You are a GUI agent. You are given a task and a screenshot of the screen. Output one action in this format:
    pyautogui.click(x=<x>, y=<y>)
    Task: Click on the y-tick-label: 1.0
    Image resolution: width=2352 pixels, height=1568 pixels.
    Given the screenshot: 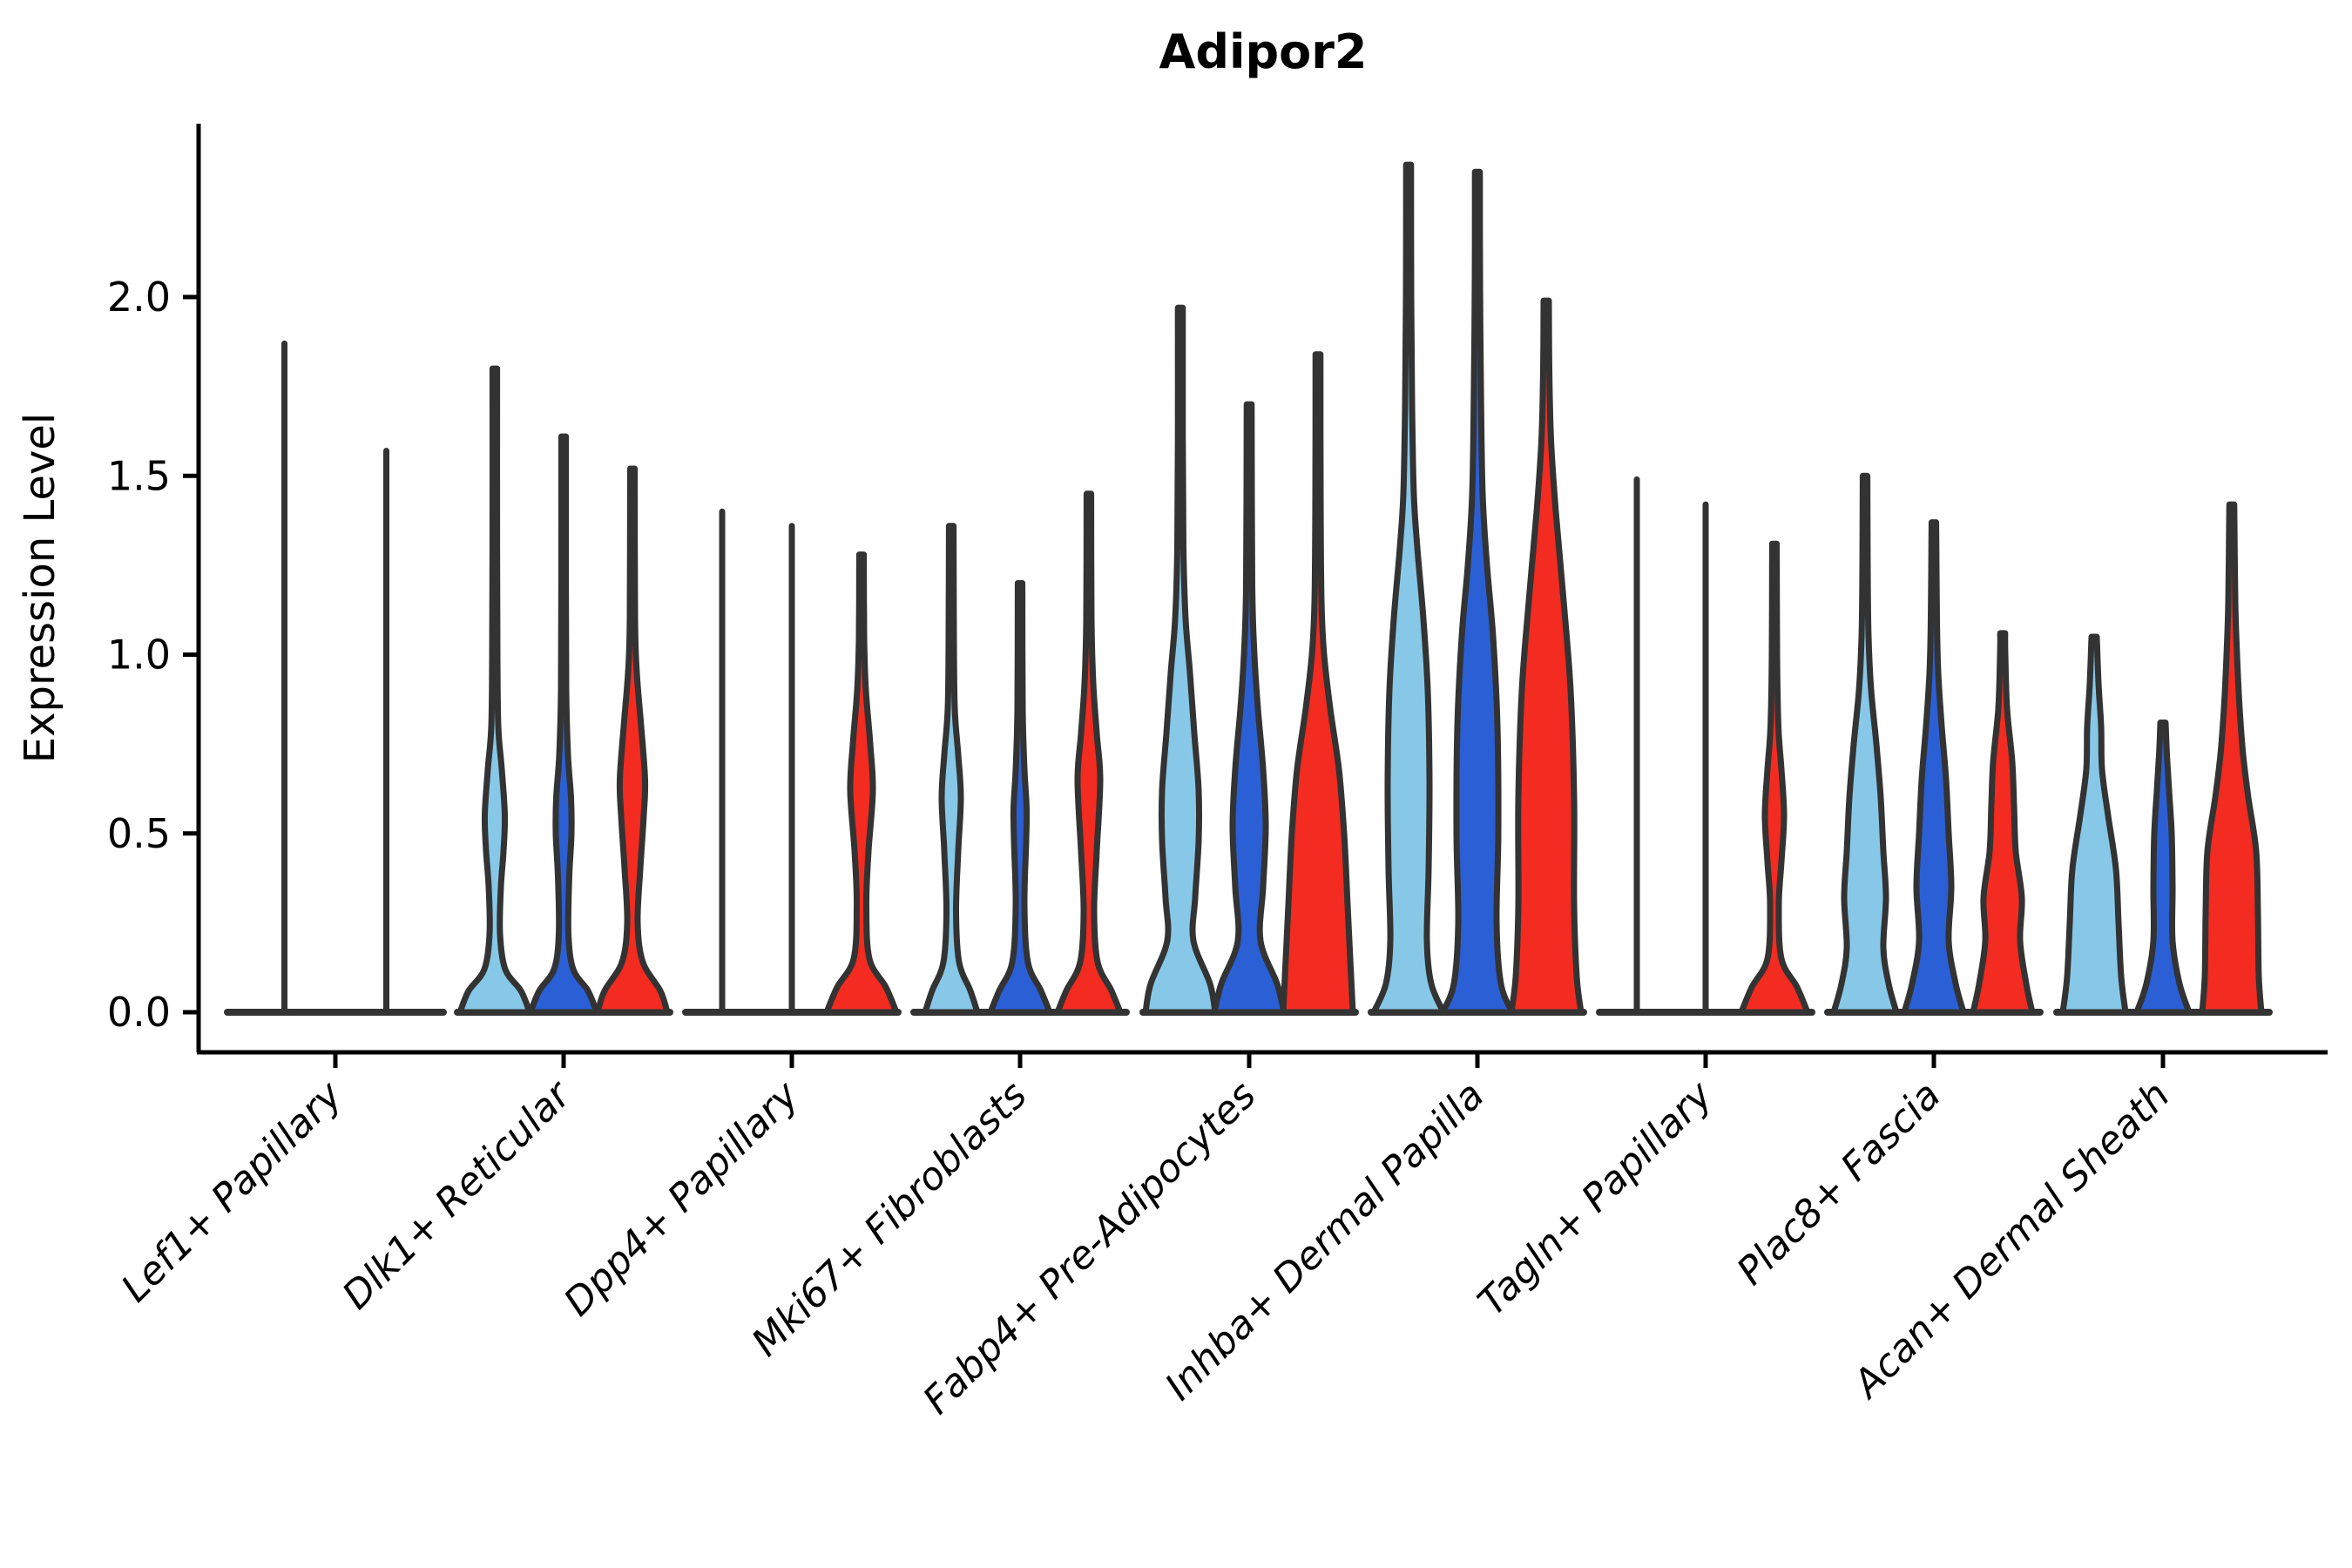 What is the action you would take?
    pyautogui.click(x=139, y=655)
    